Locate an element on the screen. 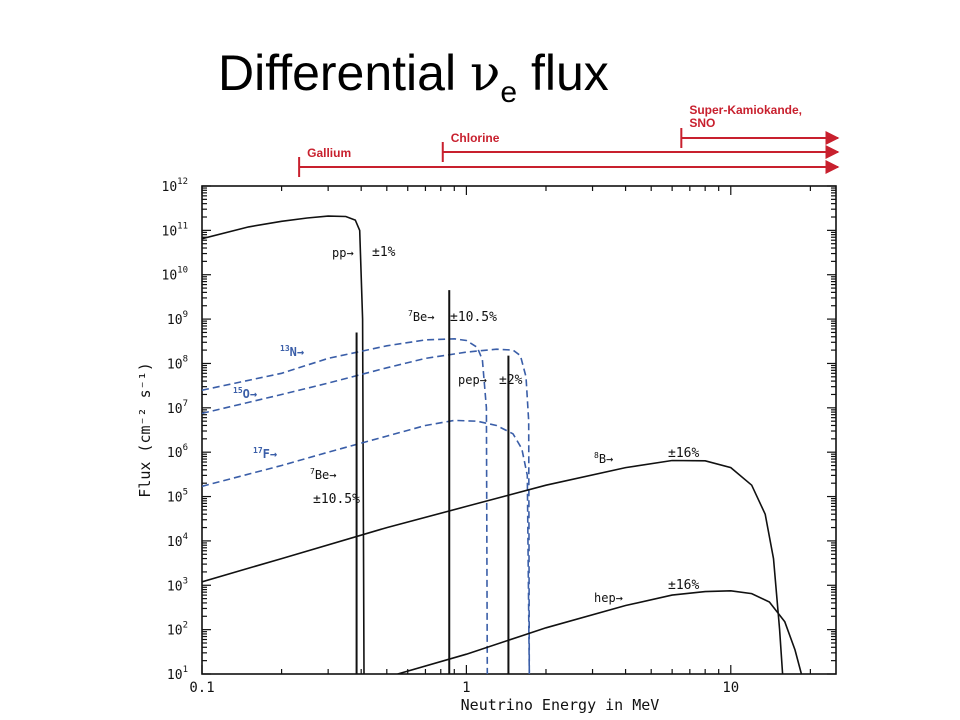 This screenshot has width=960, height=720. x-axis-label: Neutrino Energy in MeV is located at coordinates (560, 705).